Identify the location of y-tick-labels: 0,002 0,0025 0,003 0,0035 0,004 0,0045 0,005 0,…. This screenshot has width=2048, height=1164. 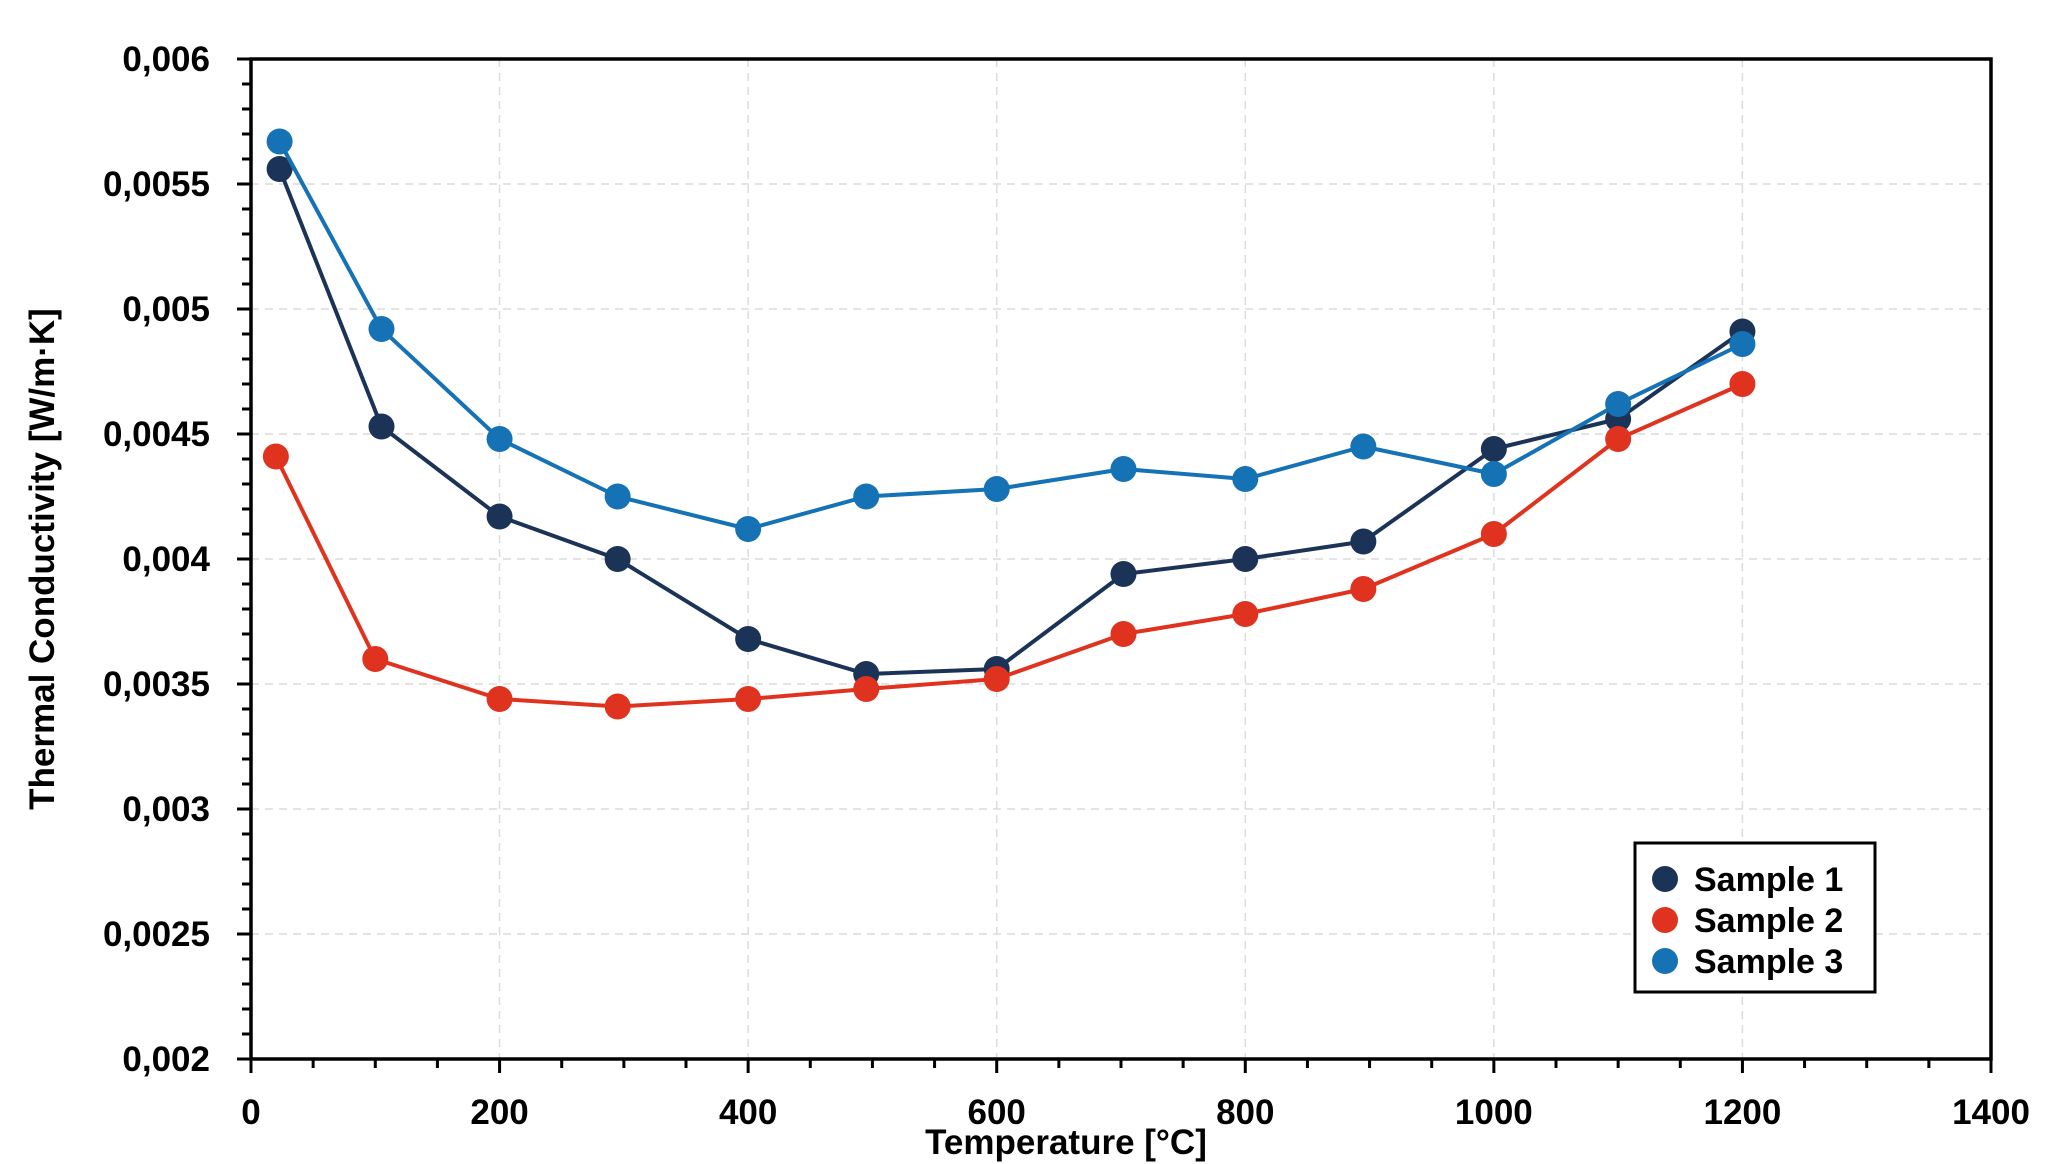
(157, 559).